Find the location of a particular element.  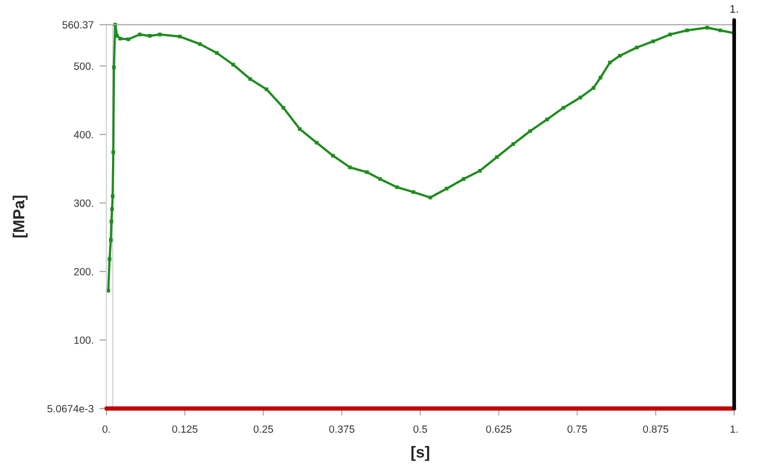

y-tick-label: 5.0674e-3 is located at coordinates (70, 408).